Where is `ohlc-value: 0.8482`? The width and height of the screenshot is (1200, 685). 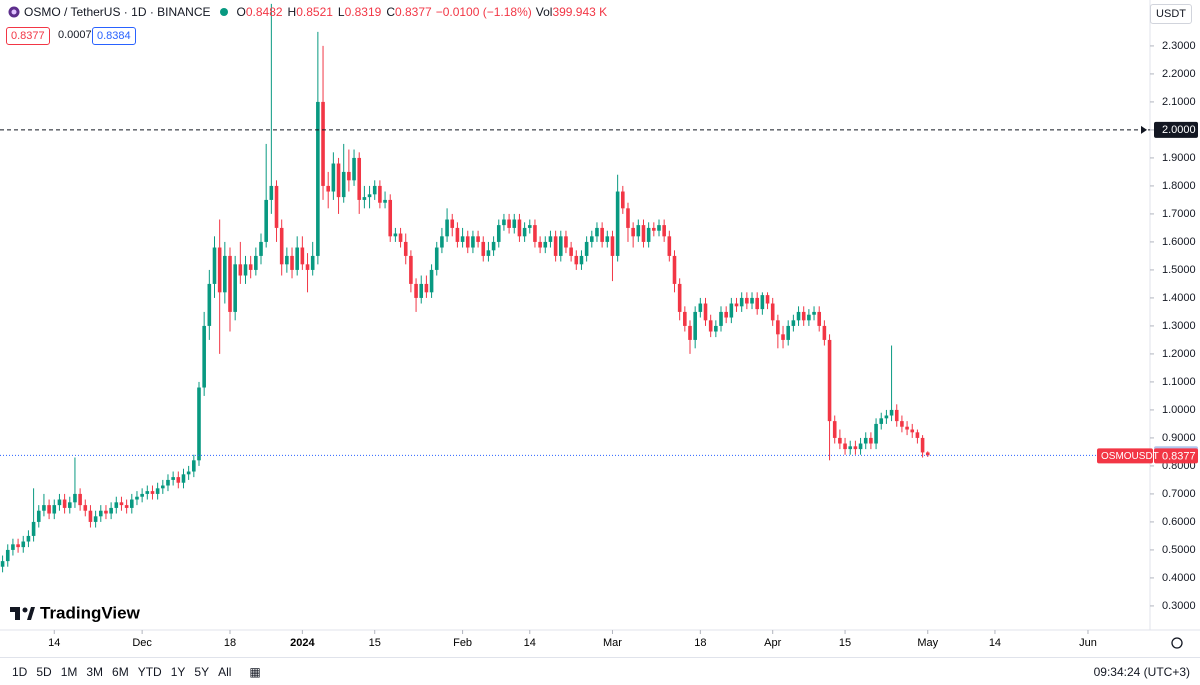
ohlc-value: 0.8482 is located at coordinates (264, 12).